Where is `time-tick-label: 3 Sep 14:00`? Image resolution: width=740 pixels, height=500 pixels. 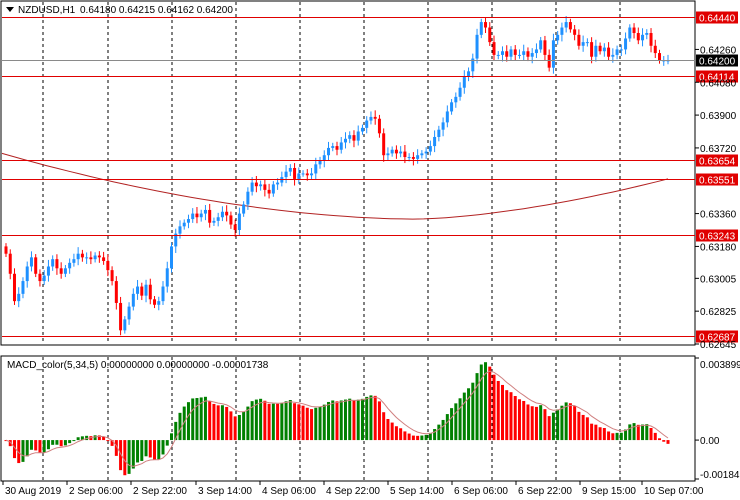
time-tick-label: 3 Sep 14:00 is located at coordinates (225, 491).